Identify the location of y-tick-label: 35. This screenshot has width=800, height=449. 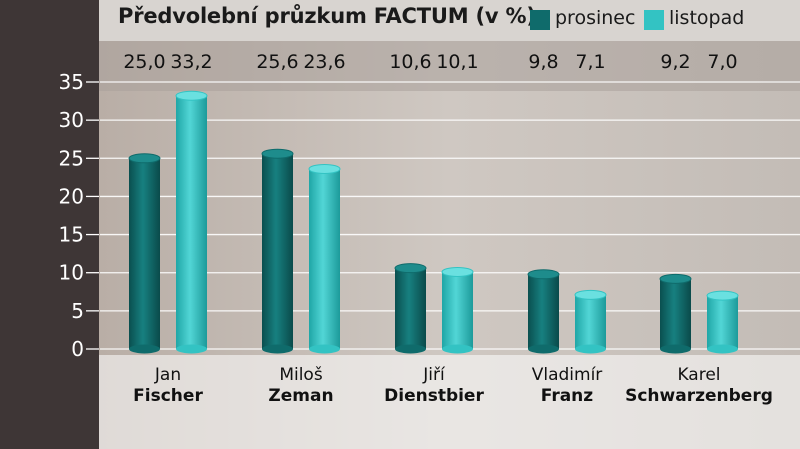
(71, 82).